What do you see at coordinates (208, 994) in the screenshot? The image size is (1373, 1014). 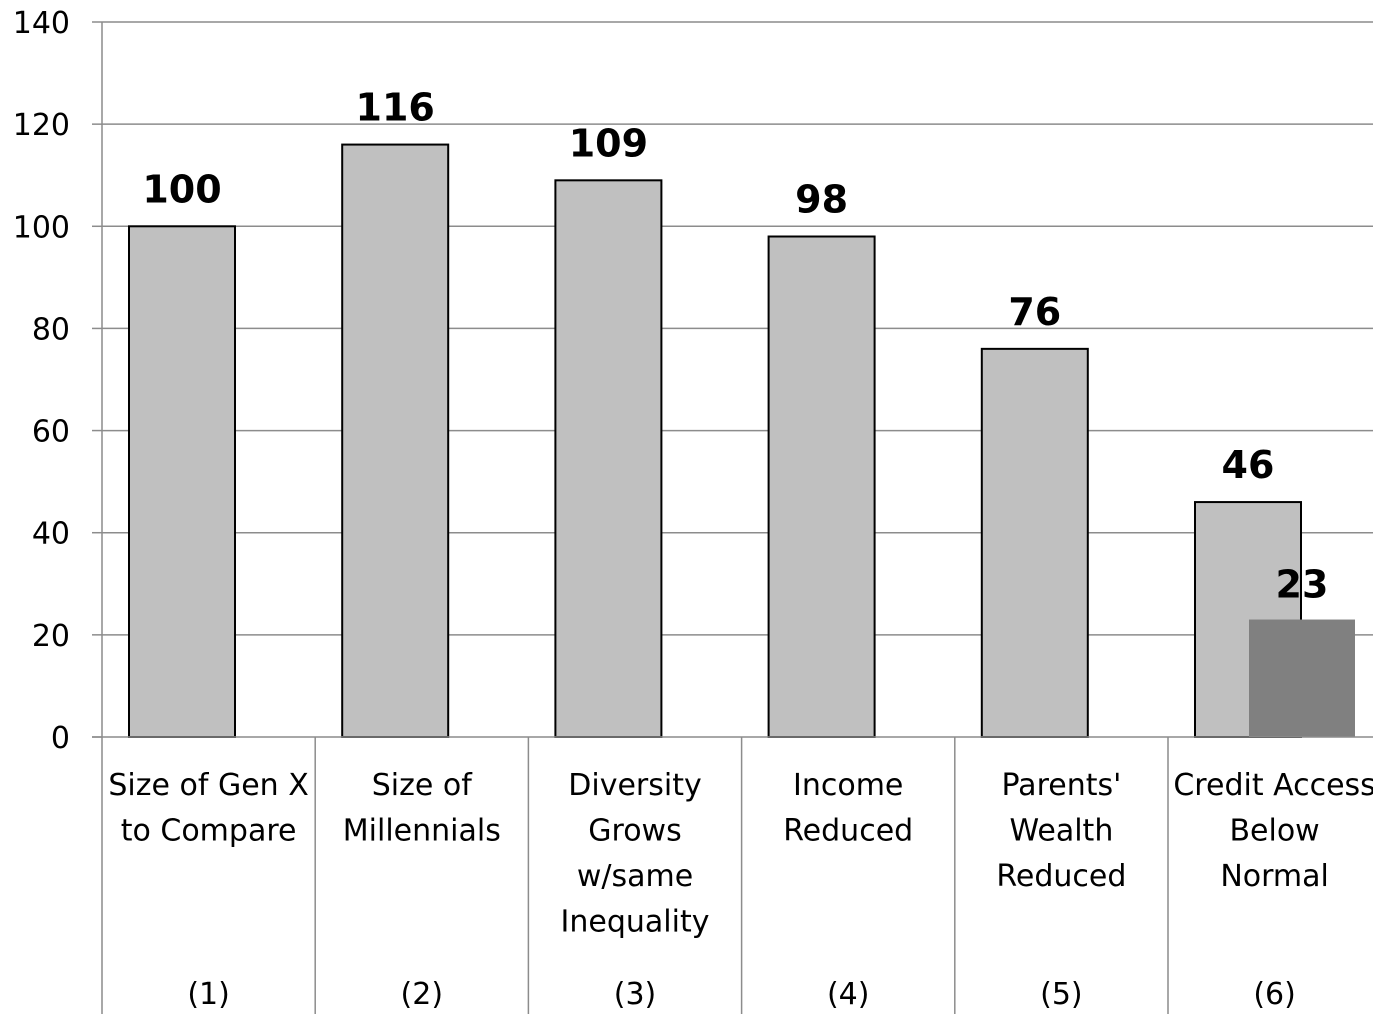 I see `category-number: (1)` at bounding box center [208, 994].